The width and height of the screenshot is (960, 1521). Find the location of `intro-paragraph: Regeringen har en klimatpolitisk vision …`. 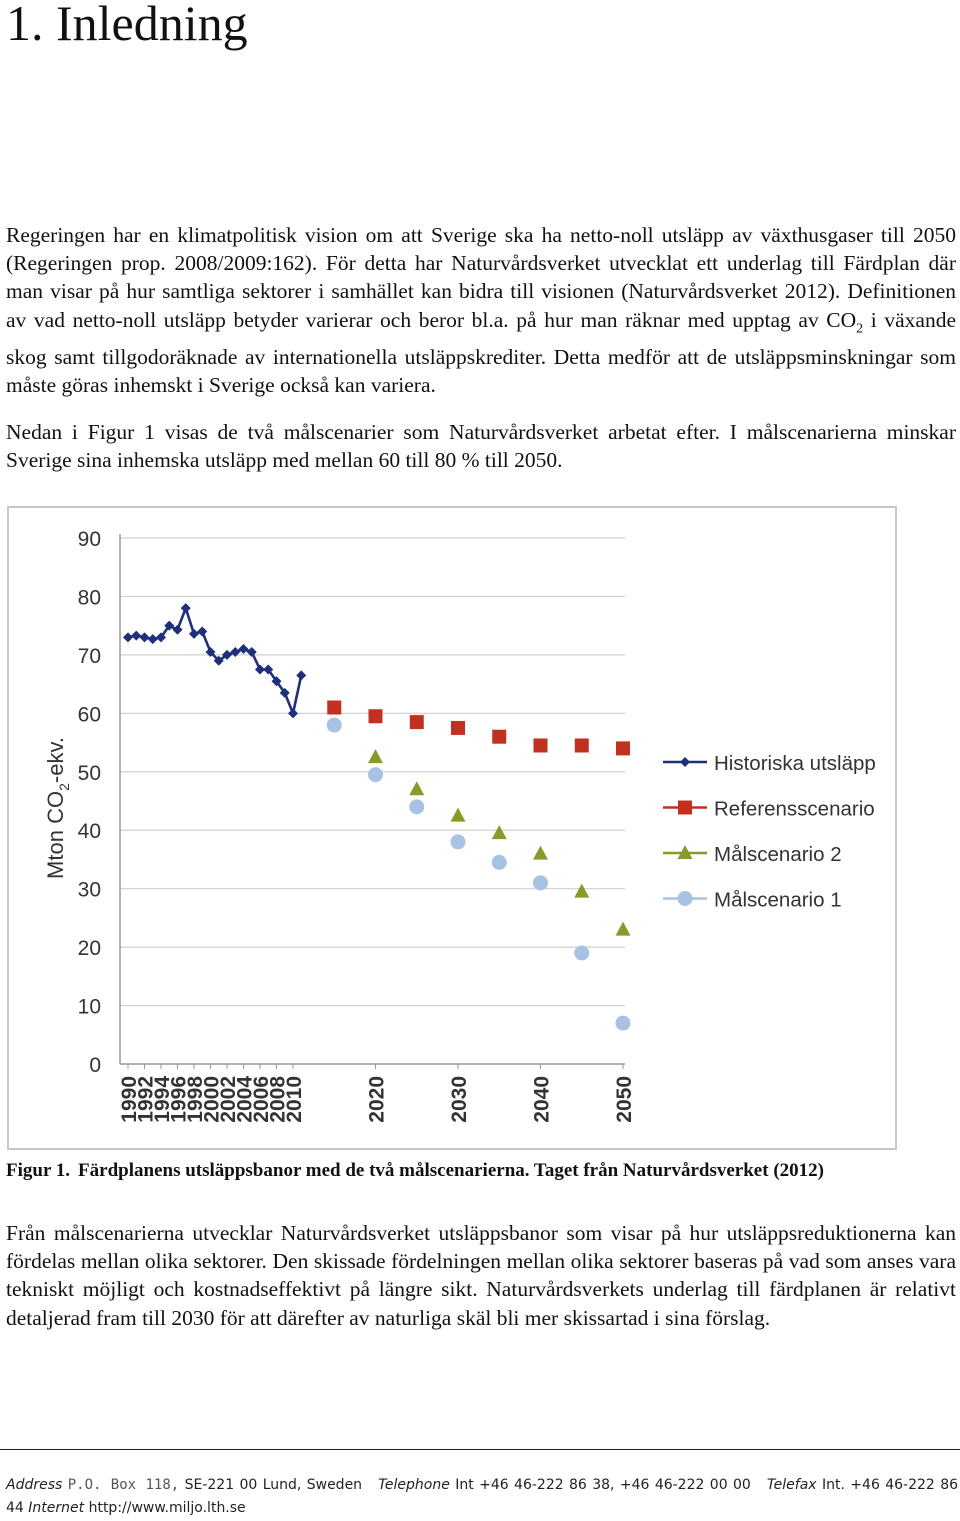

intro-paragraph: Regeringen har en klimatpolitisk vision … is located at coordinates (481, 310).